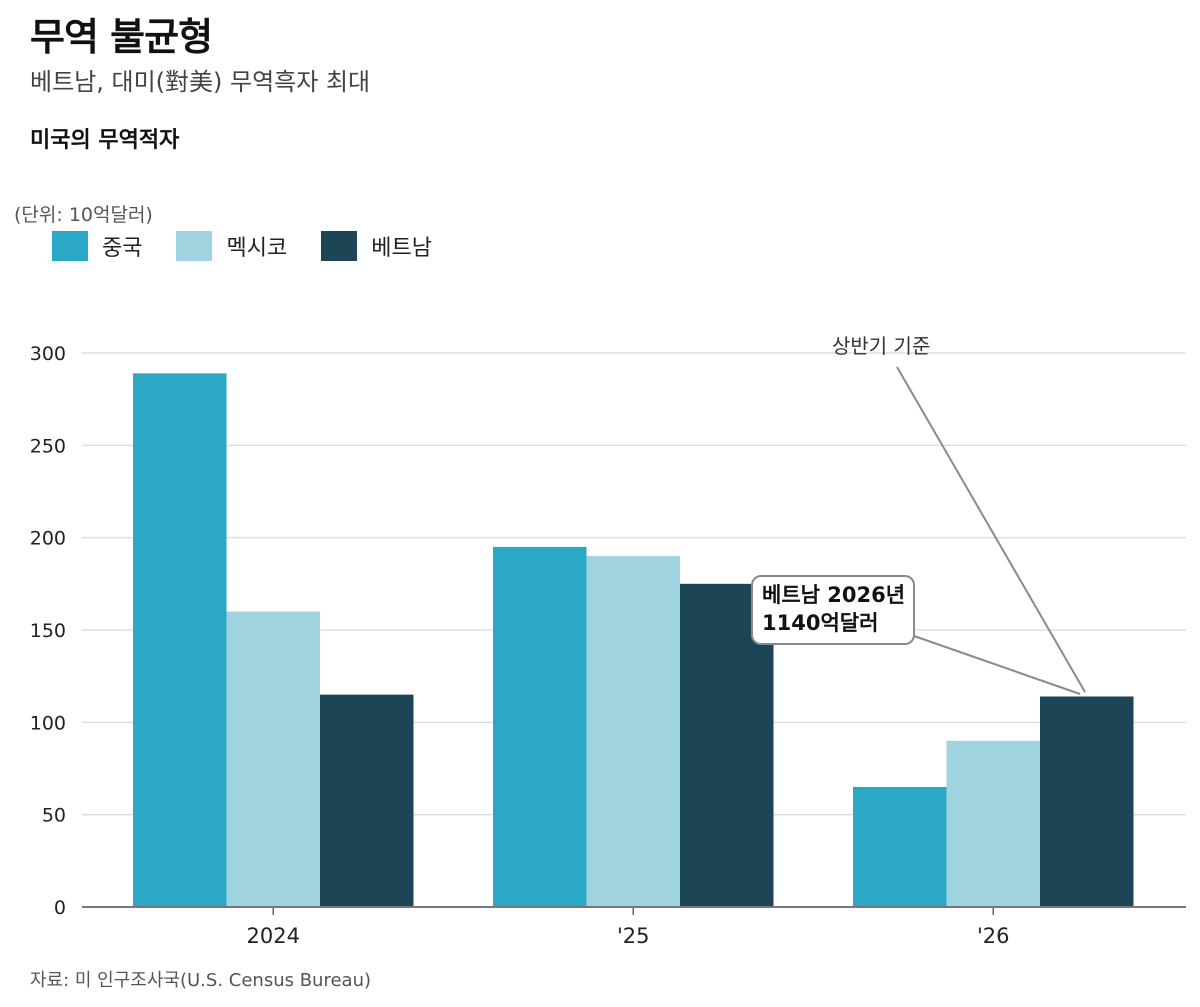 This screenshot has width=1200, height=1007. I want to click on y-tick-label-200: 200, so click(48, 539).